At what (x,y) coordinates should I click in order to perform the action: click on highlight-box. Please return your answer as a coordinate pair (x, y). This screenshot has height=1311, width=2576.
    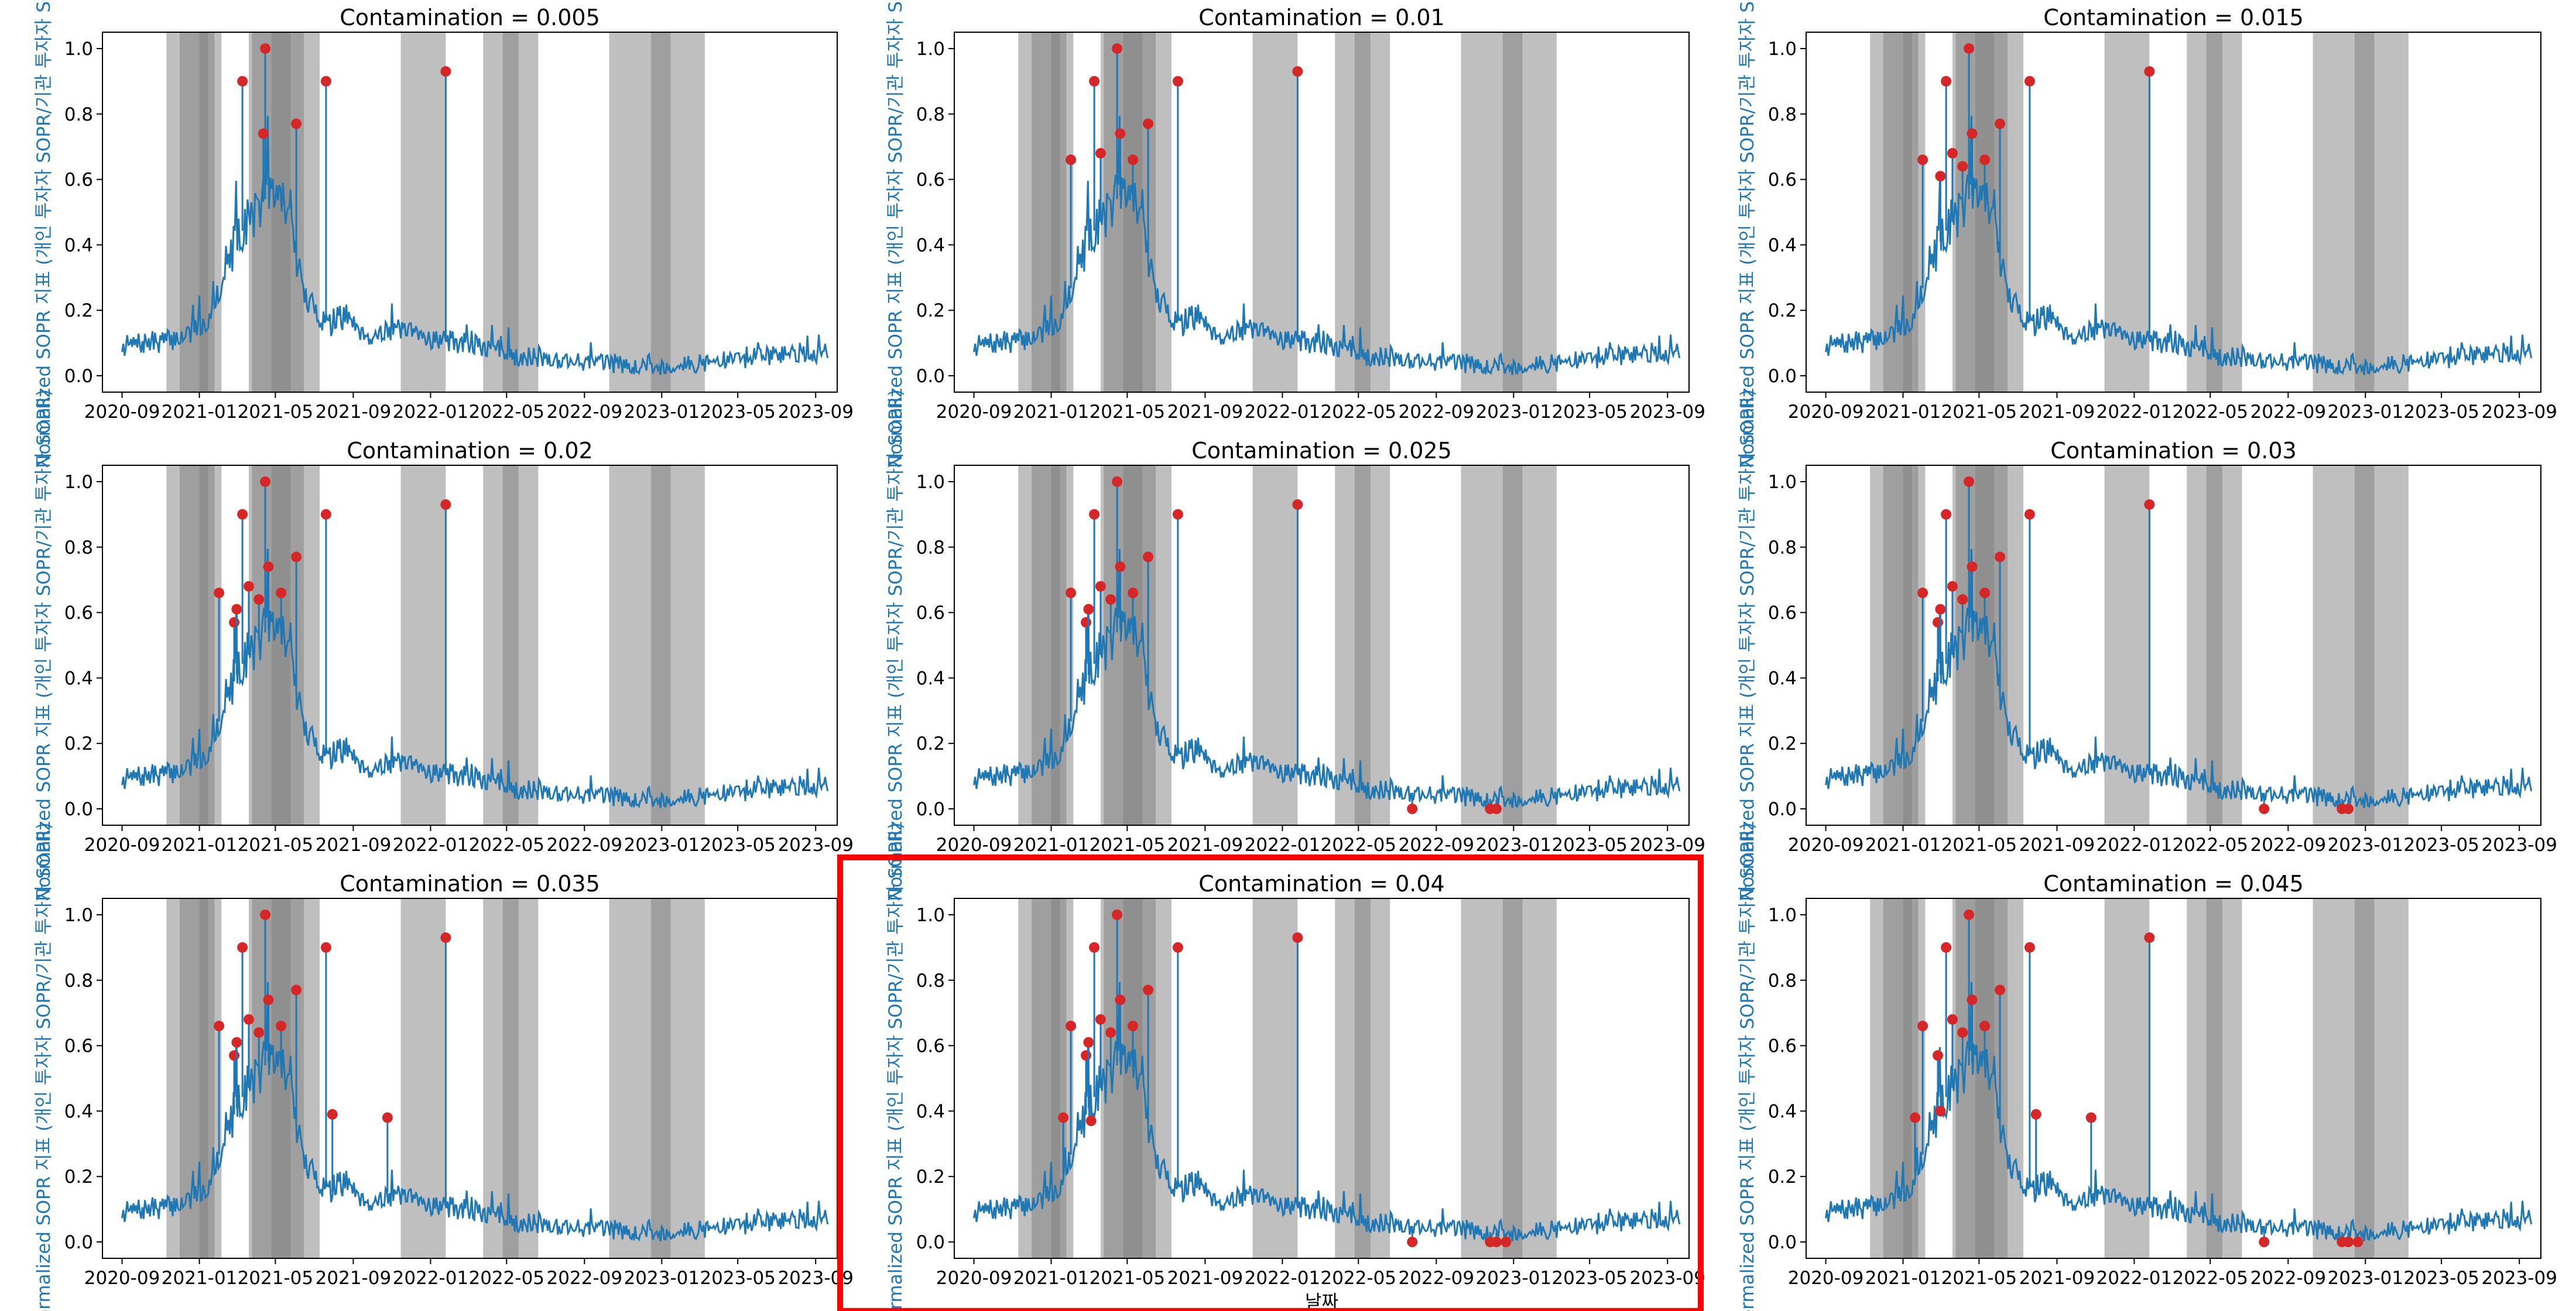
    Looking at the image, I should click on (1270, 1082).